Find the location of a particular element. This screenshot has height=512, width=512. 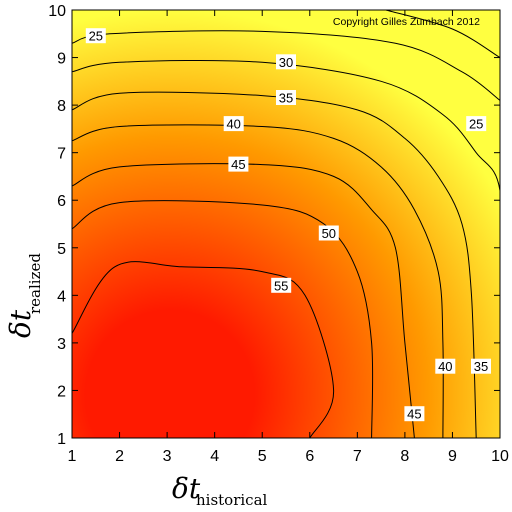

x-axis-subscript: historical is located at coordinates (232, 500).